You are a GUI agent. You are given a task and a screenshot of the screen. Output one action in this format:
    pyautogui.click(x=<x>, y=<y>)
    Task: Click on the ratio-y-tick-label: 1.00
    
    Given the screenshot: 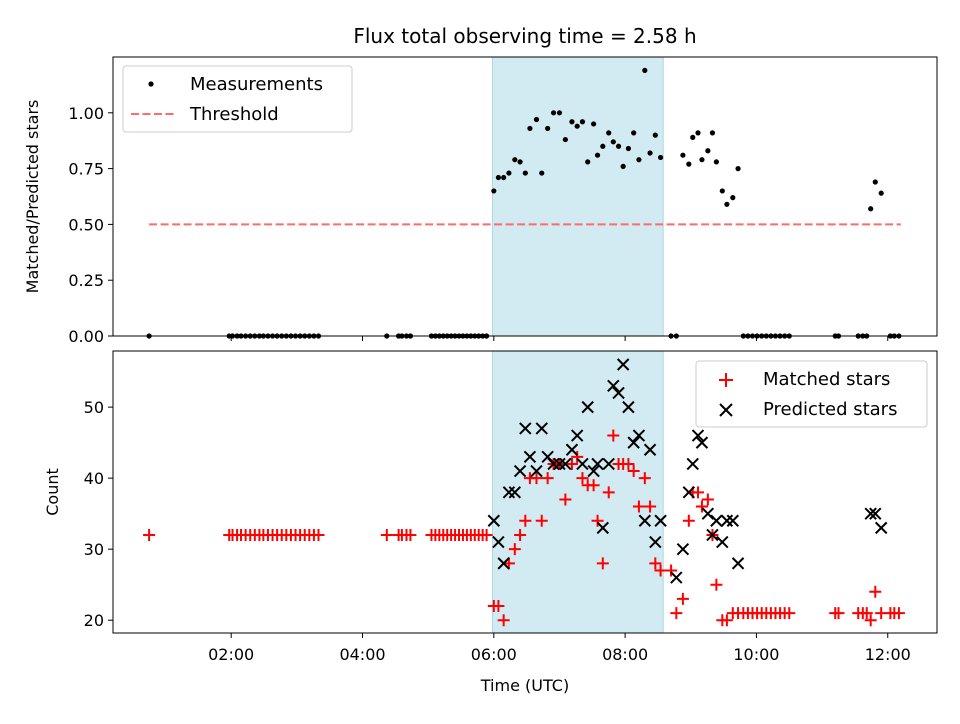 What is the action you would take?
    pyautogui.click(x=86, y=113)
    